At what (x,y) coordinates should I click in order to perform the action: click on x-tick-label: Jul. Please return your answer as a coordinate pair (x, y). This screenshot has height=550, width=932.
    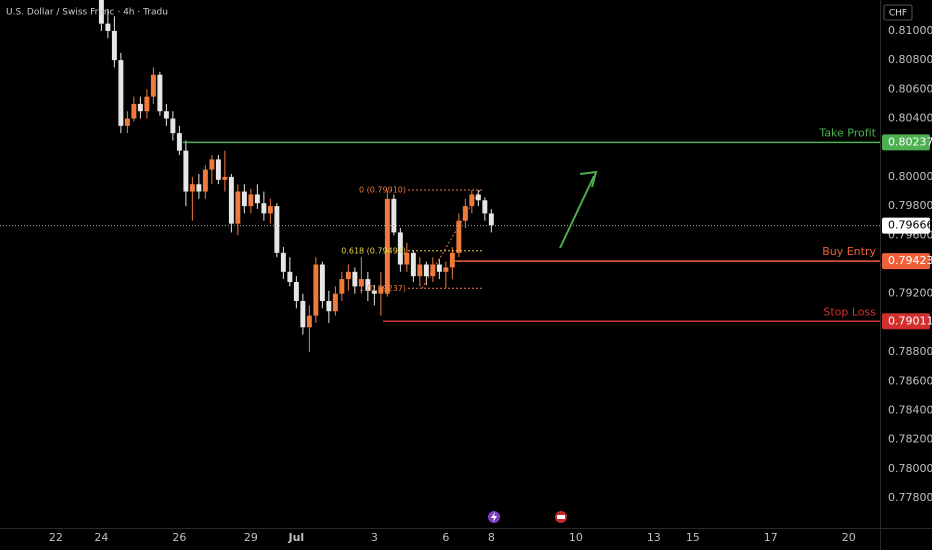
    Looking at the image, I should click on (296, 537).